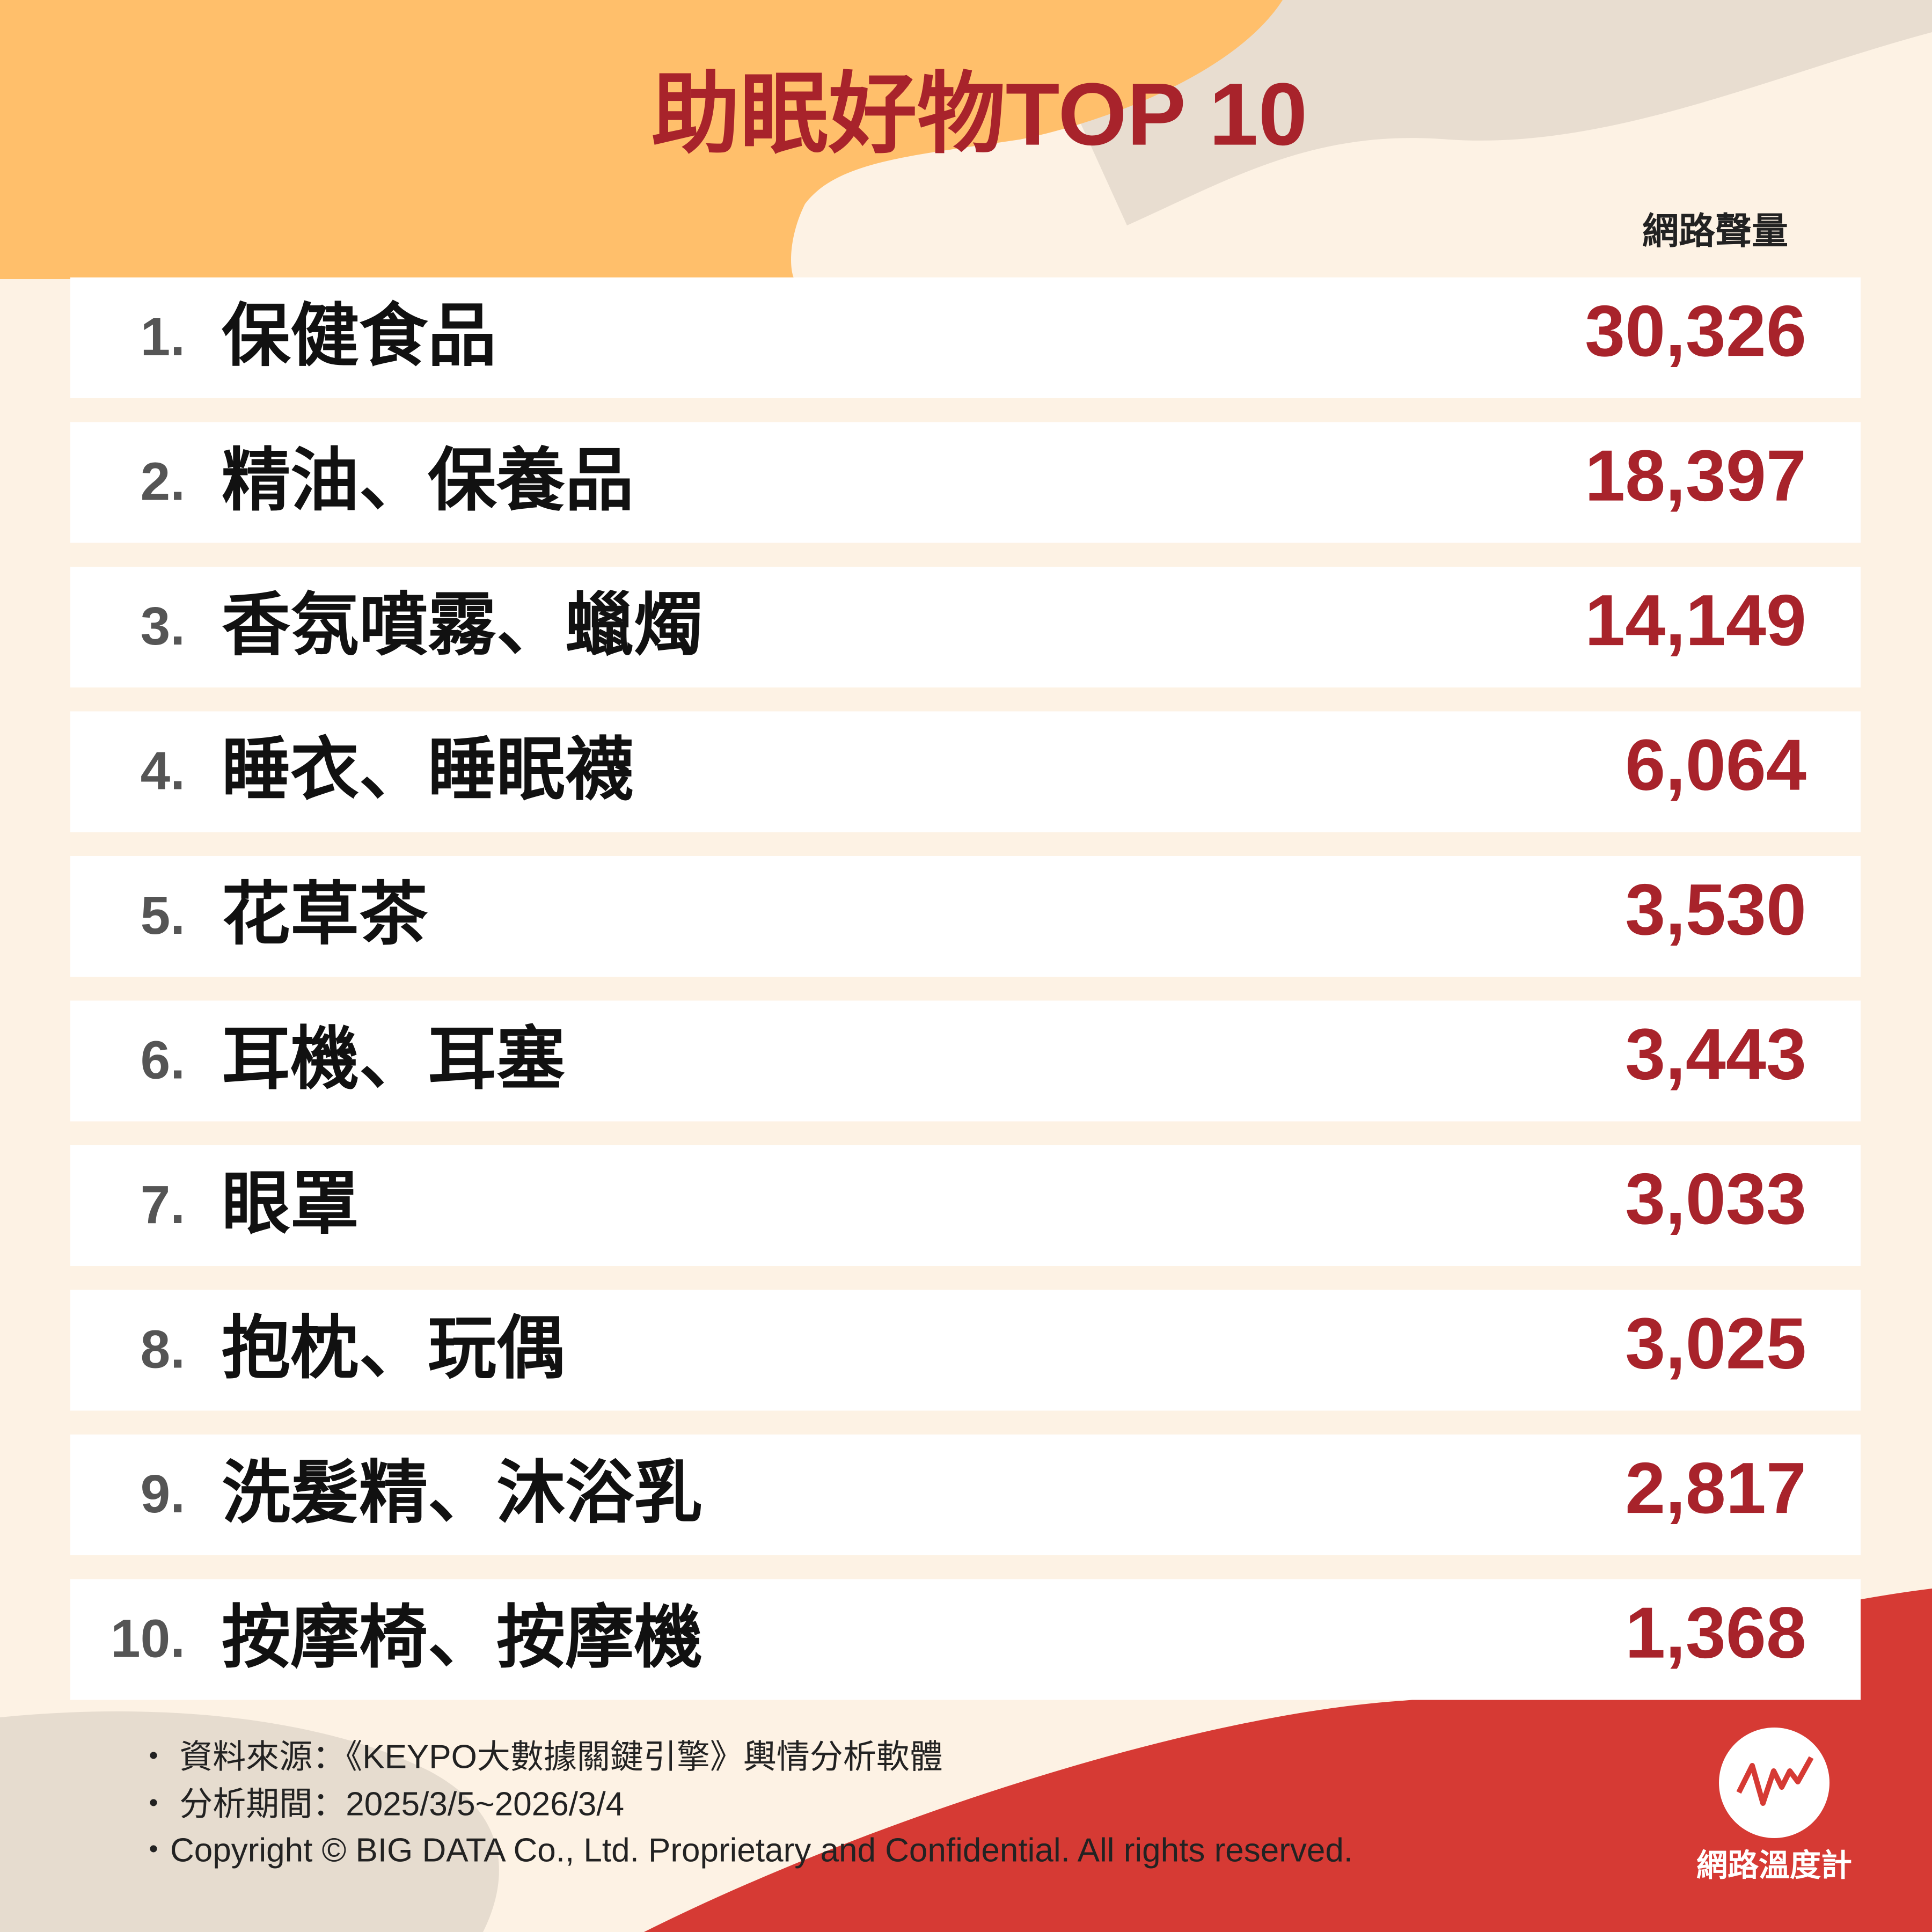 Image resolution: width=1932 pixels, height=1932 pixels. What do you see at coordinates (148, 1638) in the screenshot?
I see `rank: 10.` at bounding box center [148, 1638].